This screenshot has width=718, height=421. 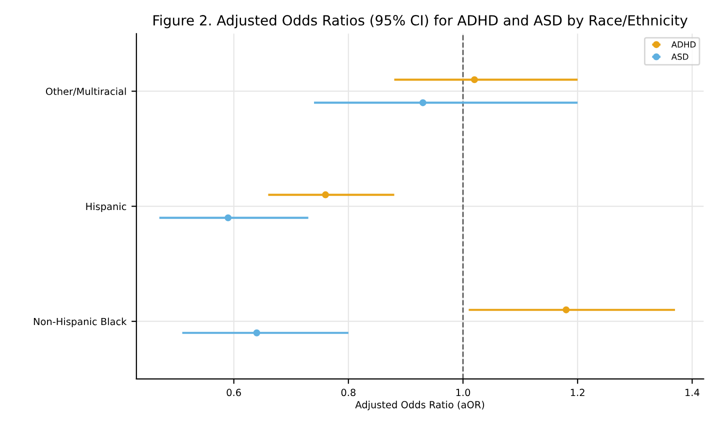 What do you see at coordinates (106, 207) in the screenshot?
I see `y-tick-label: Hispanic` at bounding box center [106, 207].